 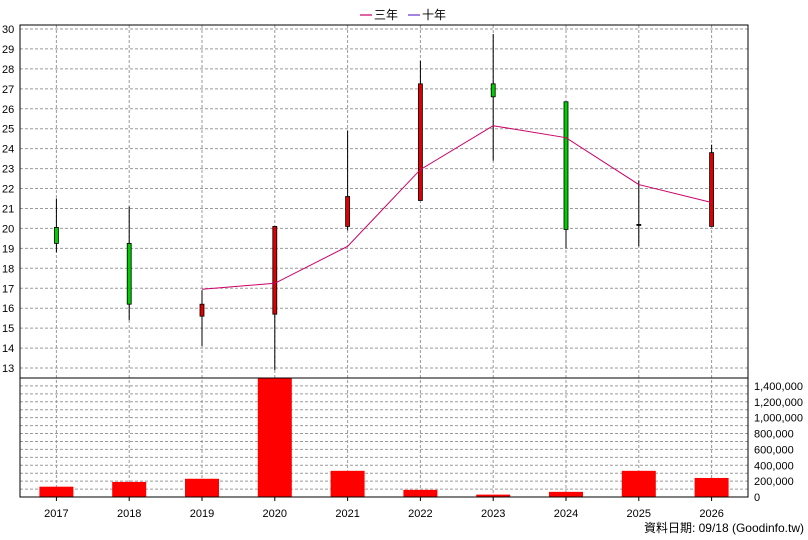 I want to click on price-tick-label: 13, so click(x=8, y=369).